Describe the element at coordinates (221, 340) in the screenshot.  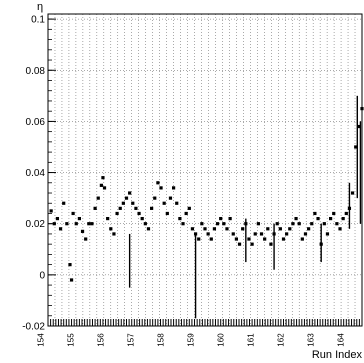
I see `x-tick-label: 160` at that location.